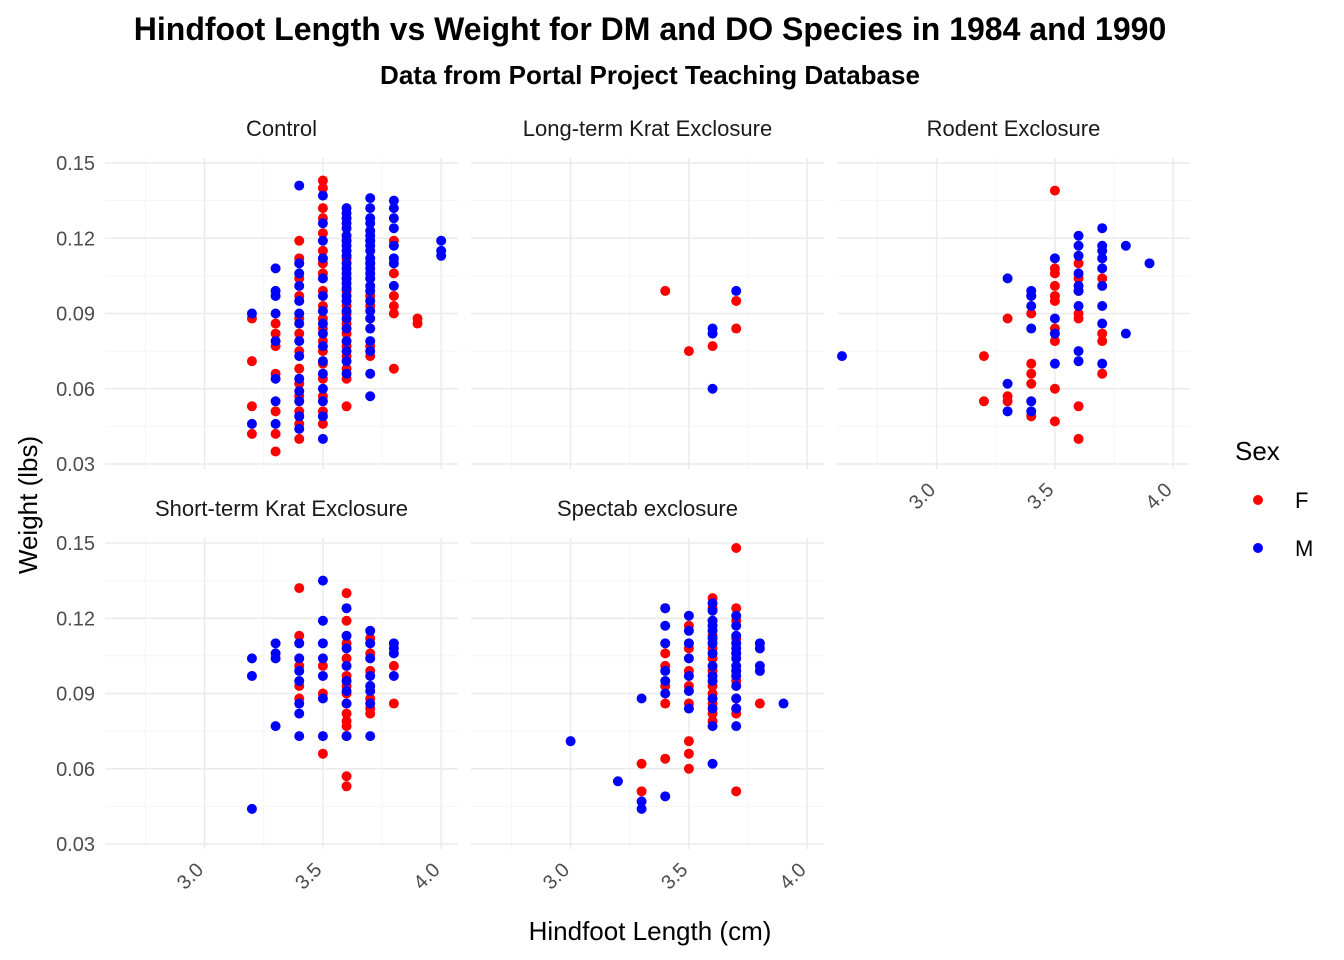 The height and width of the screenshot is (960, 1344). What do you see at coordinates (28, 505) in the screenshot?
I see `y-axis-label: Weight (lbs)` at bounding box center [28, 505].